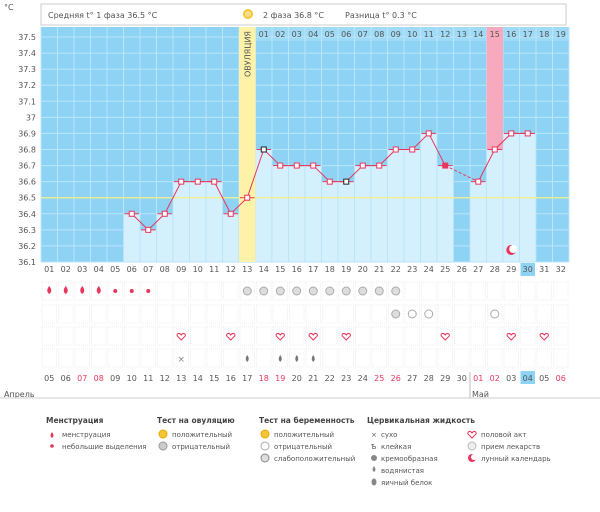 This screenshot has height=512, width=600. Describe the element at coordinates (379, 269) in the screenshot. I see `cycle-day-label: 21` at that location.